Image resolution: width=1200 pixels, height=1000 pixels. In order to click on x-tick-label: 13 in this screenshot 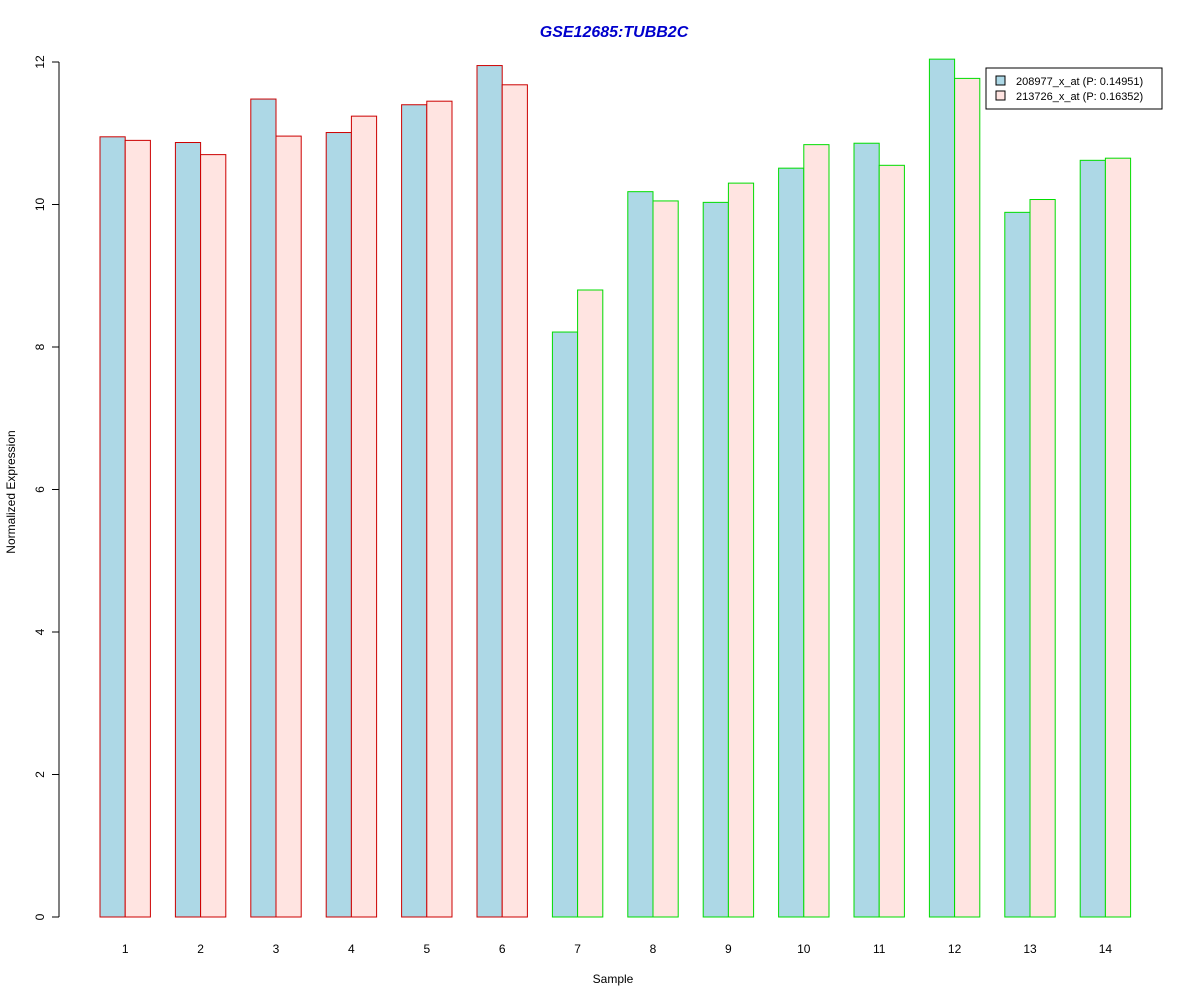, I will do `click(1030, 949)`.